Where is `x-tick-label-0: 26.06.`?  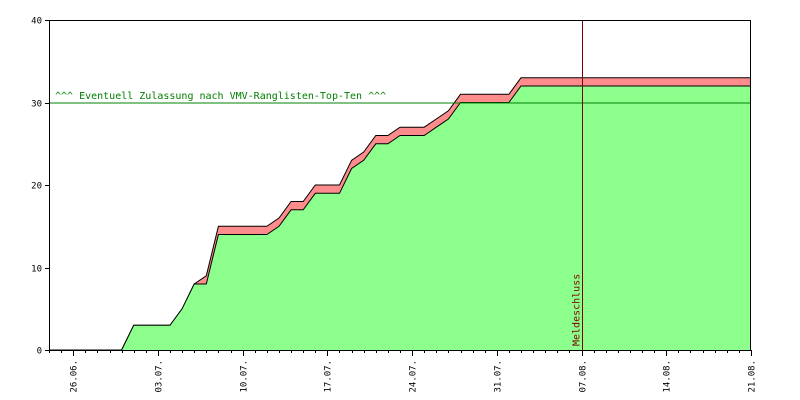
x-tick-label-0: 26.06. is located at coordinates (75, 376).